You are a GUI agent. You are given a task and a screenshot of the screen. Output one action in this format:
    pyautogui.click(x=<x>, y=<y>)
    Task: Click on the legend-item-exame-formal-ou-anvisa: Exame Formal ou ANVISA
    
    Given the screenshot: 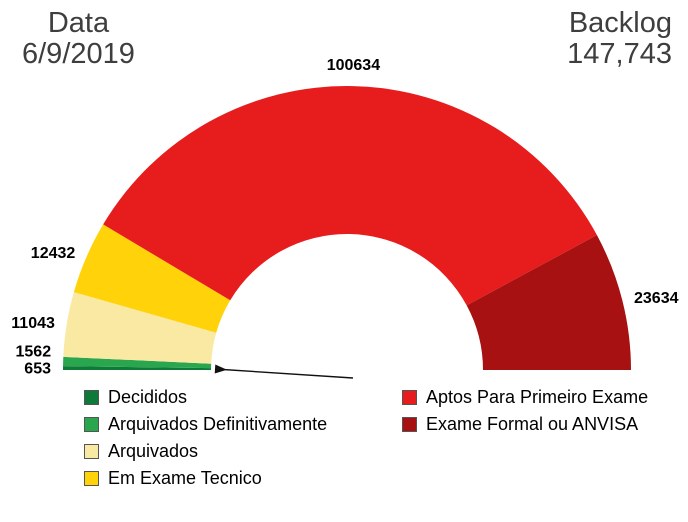 What is the action you would take?
    pyautogui.click(x=525, y=424)
    